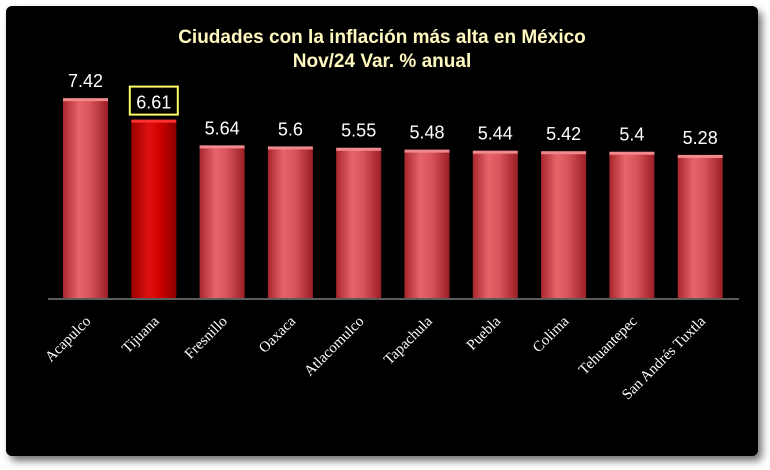 This screenshot has width=770, height=470. I want to click on highlight-box, so click(153, 100).